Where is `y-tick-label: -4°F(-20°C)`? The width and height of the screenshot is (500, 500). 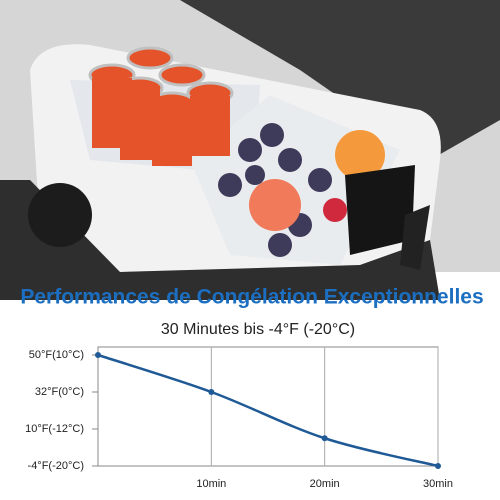 y-tick-label: -4°F(-20°C) is located at coordinates (56, 466).